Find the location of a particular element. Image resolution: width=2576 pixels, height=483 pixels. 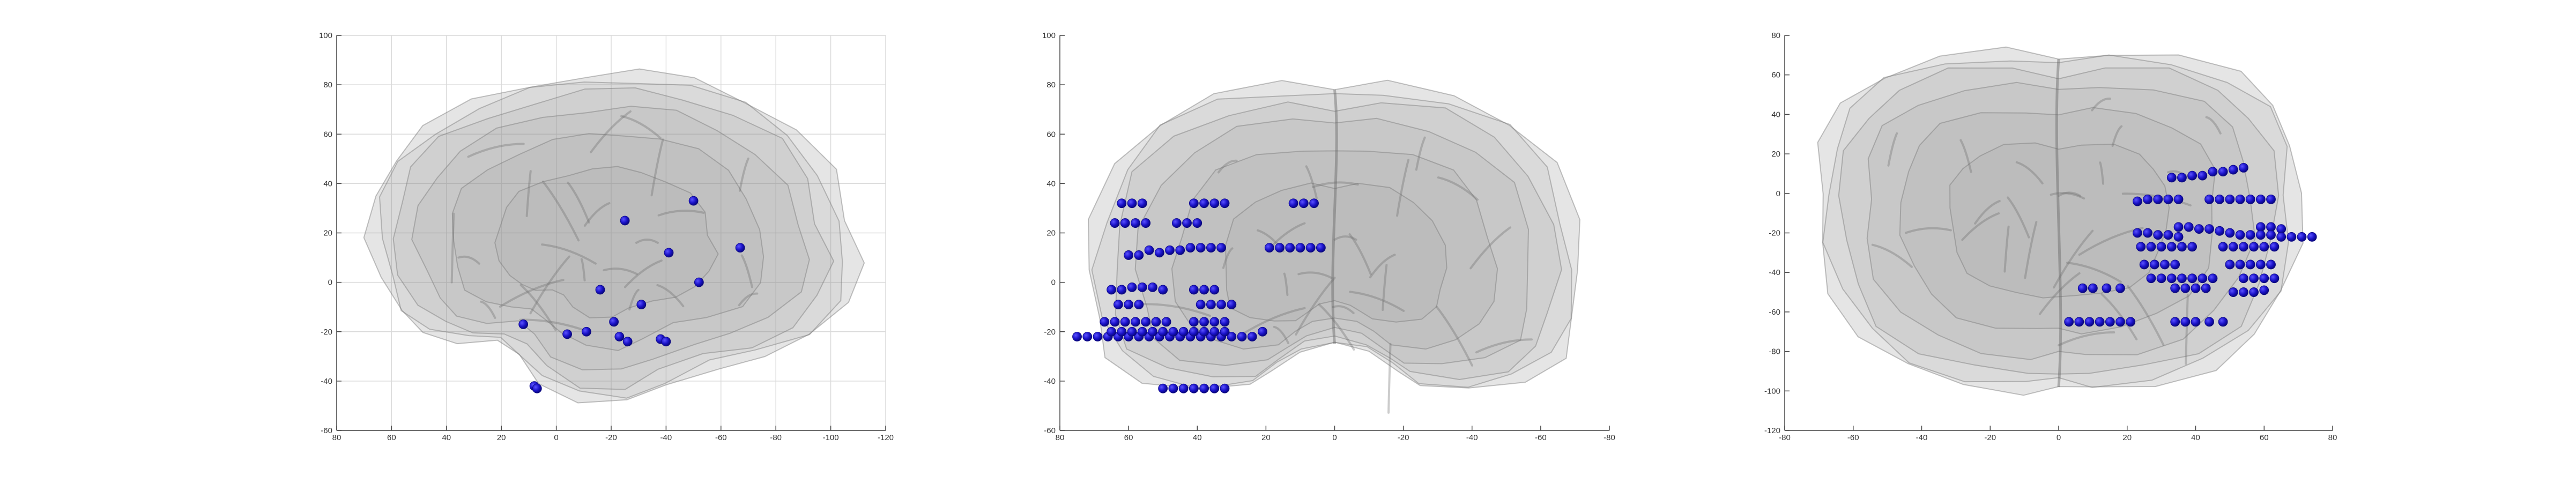

x-tick-label: 40 is located at coordinates (1198, 437).